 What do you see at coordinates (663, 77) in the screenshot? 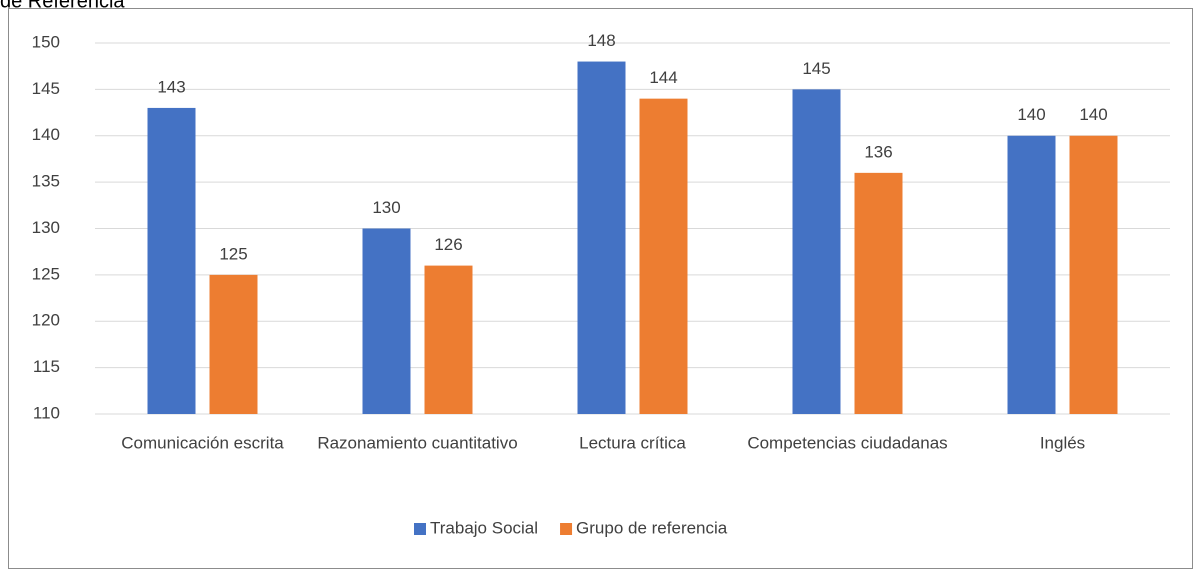
I see `data-label: 144` at bounding box center [663, 77].